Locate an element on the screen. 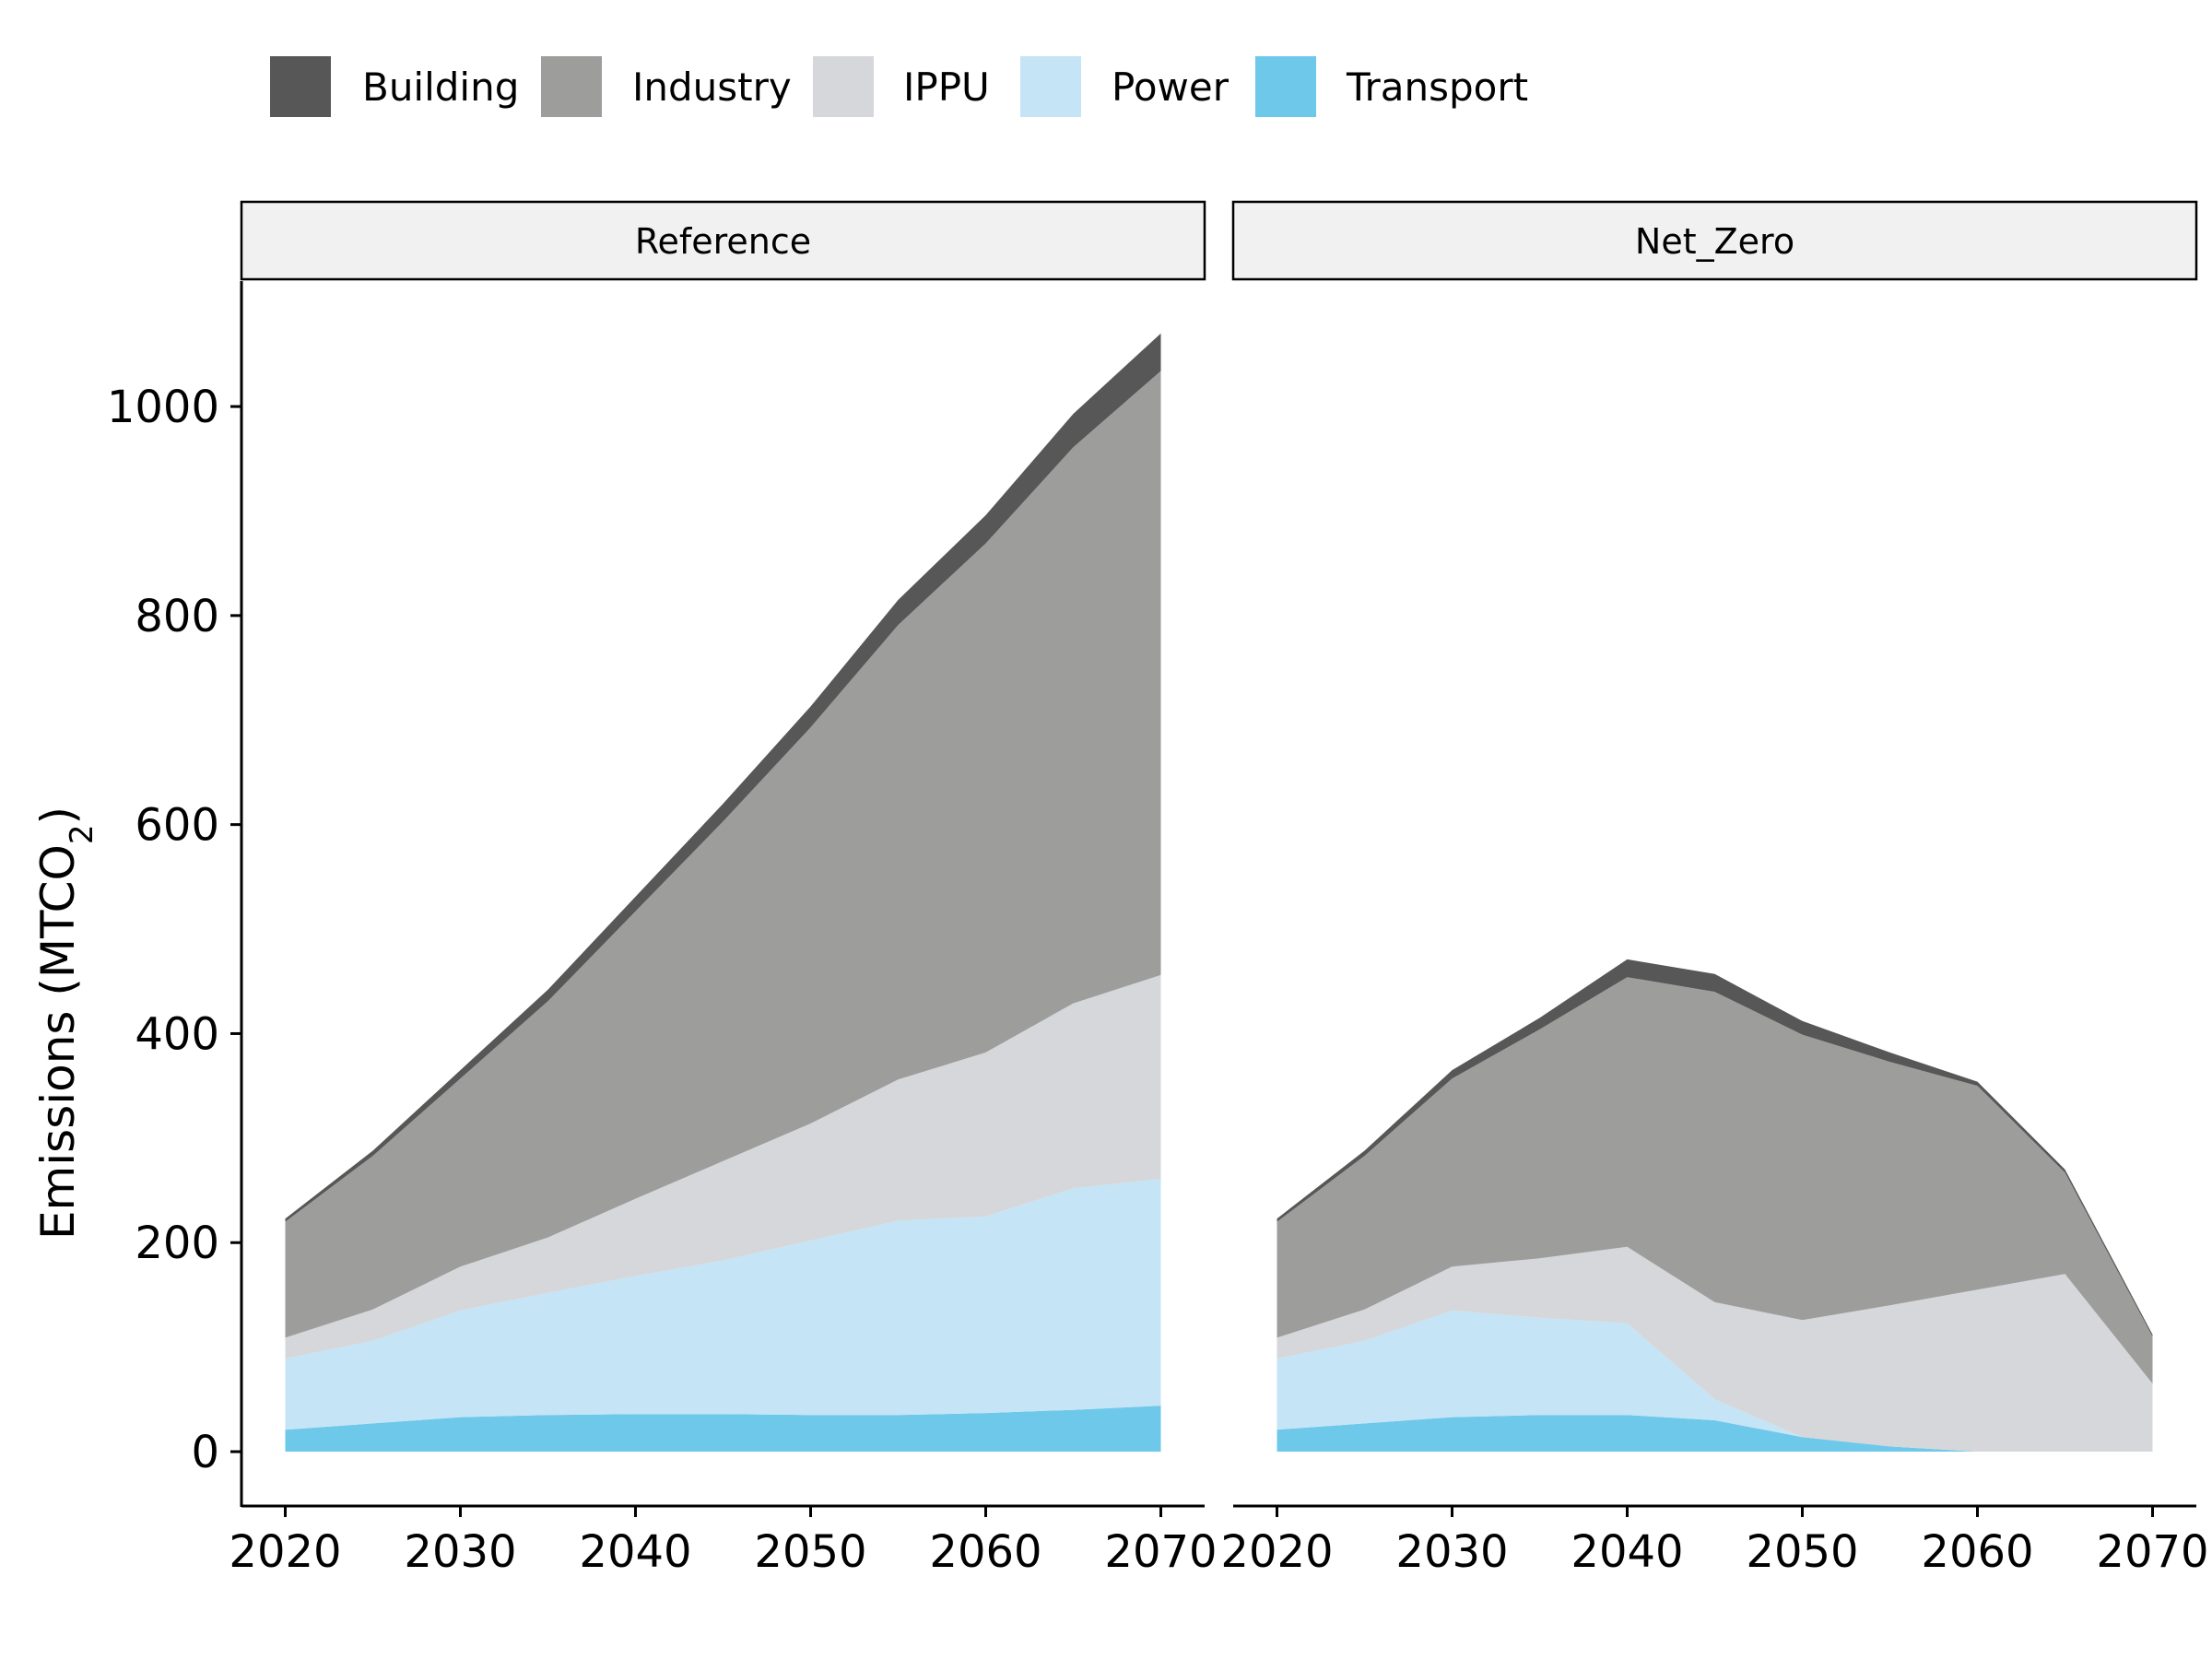  x-tick-label-reference-2050: 2050 is located at coordinates (810, 1552).